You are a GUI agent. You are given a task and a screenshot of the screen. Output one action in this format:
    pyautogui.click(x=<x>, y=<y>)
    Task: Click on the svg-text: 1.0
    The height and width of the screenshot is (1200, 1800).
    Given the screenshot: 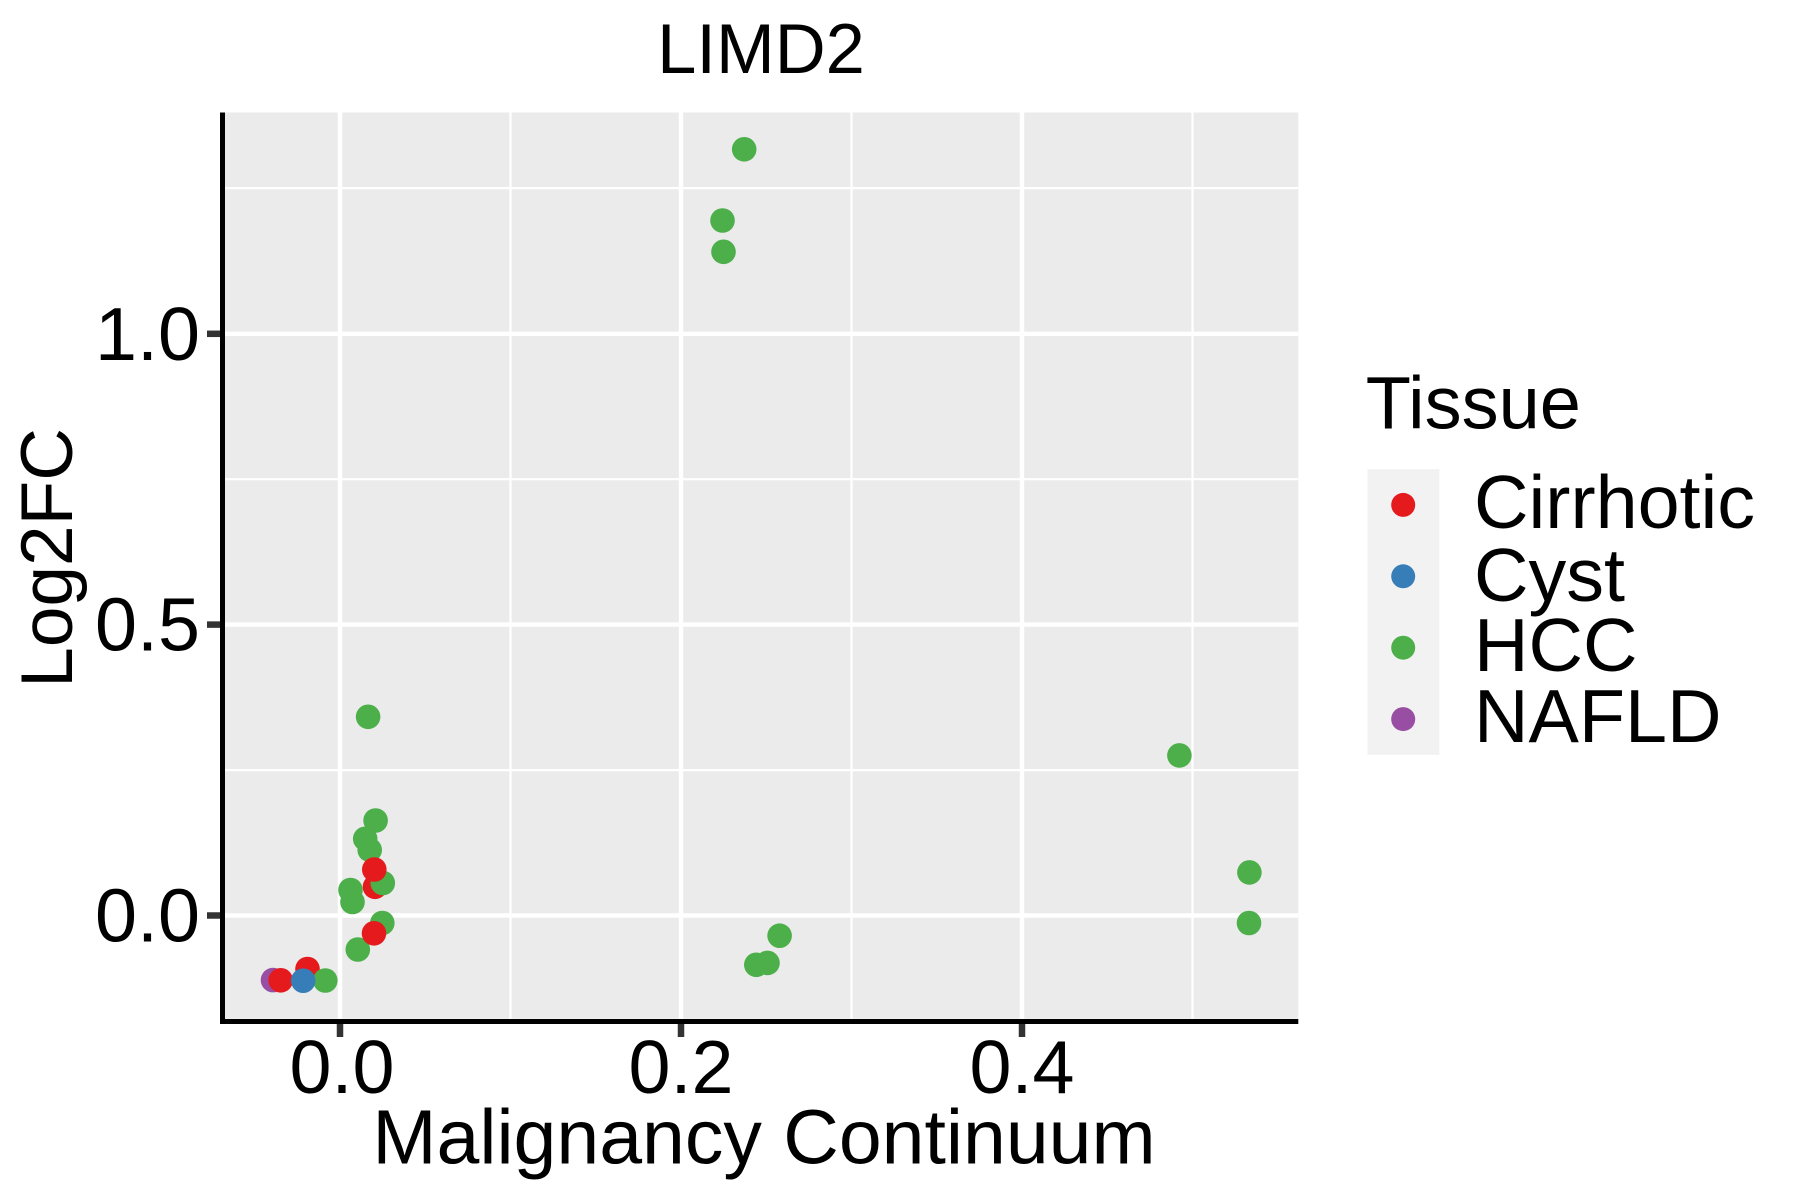 What is the action you would take?
    pyautogui.click(x=147, y=334)
    